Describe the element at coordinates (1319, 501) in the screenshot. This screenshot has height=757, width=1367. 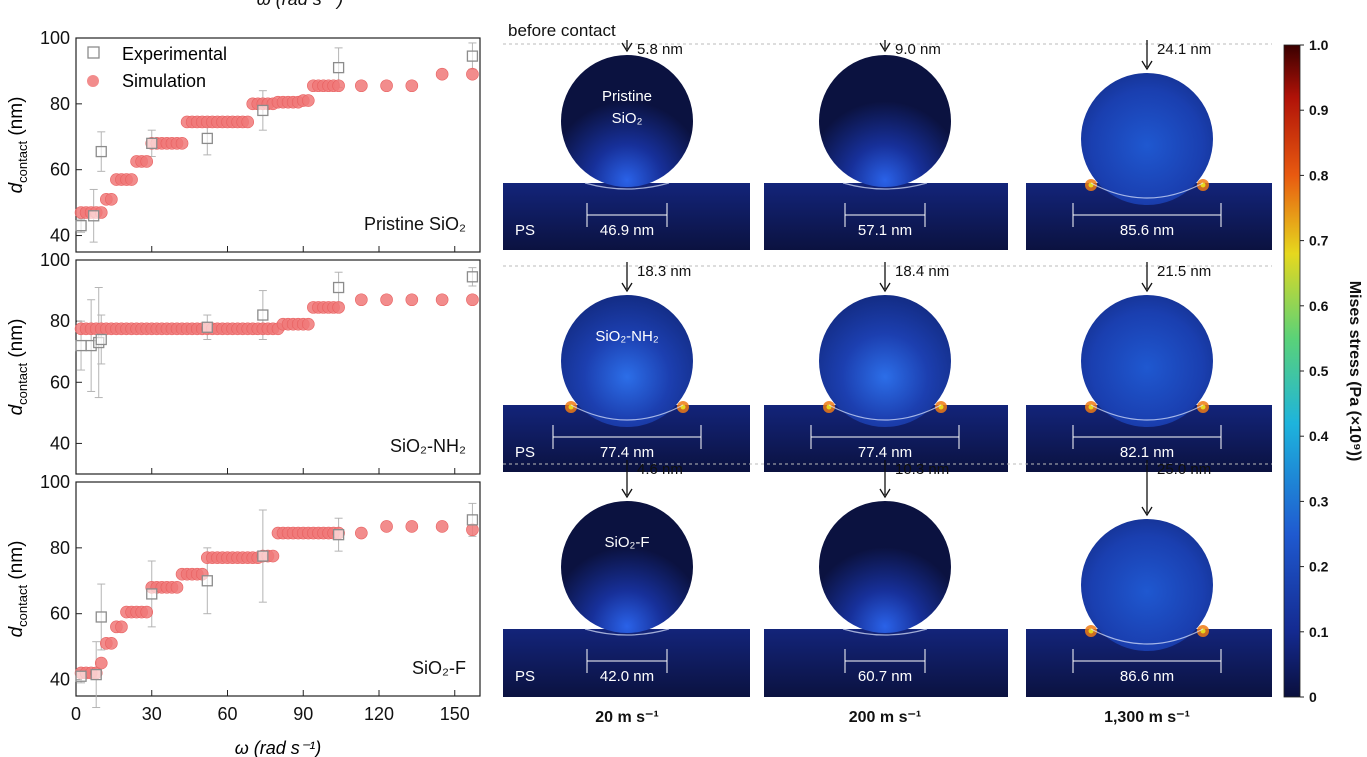
I see `colorbar-tick-label: 0.3` at that location.